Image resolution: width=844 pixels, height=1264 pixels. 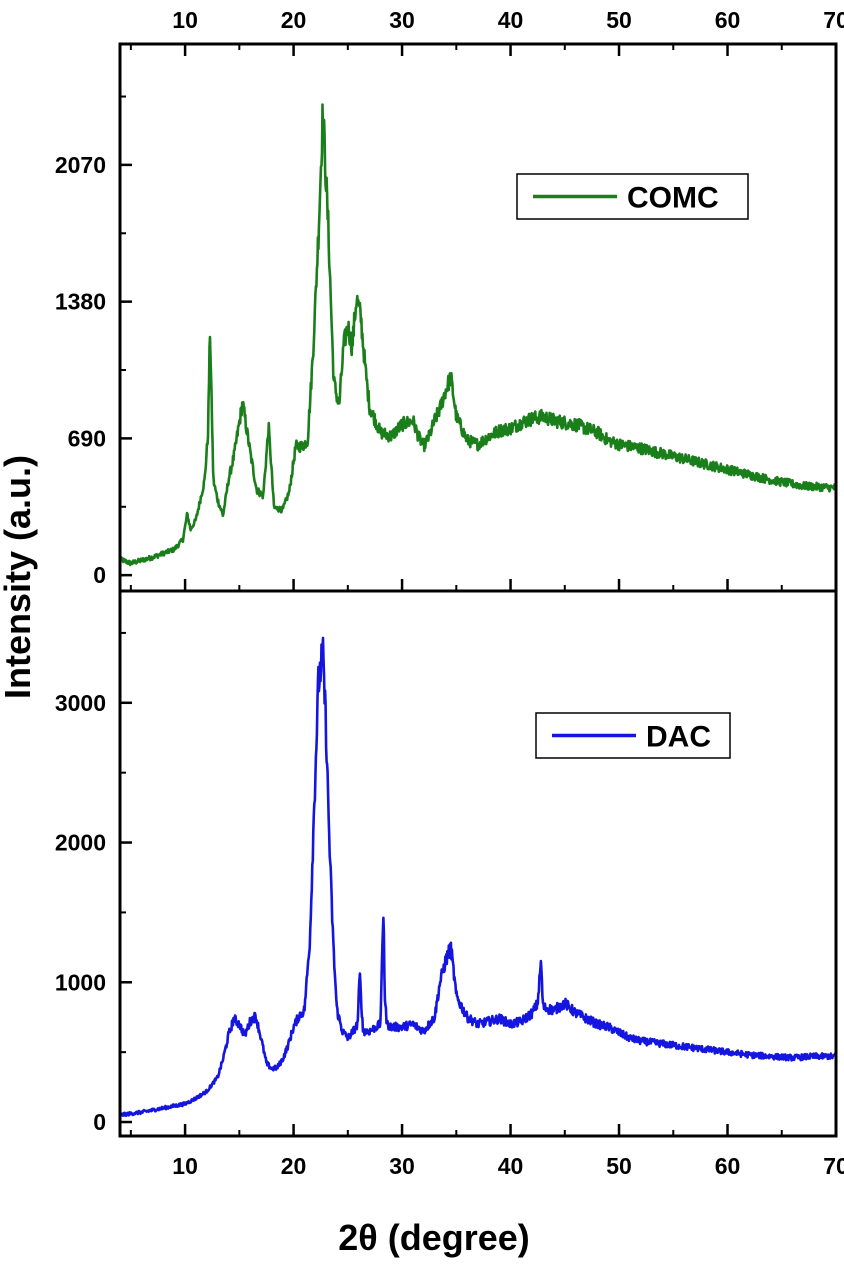 I want to click on comc-y-tick-label: 690, so click(x=87, y=438).